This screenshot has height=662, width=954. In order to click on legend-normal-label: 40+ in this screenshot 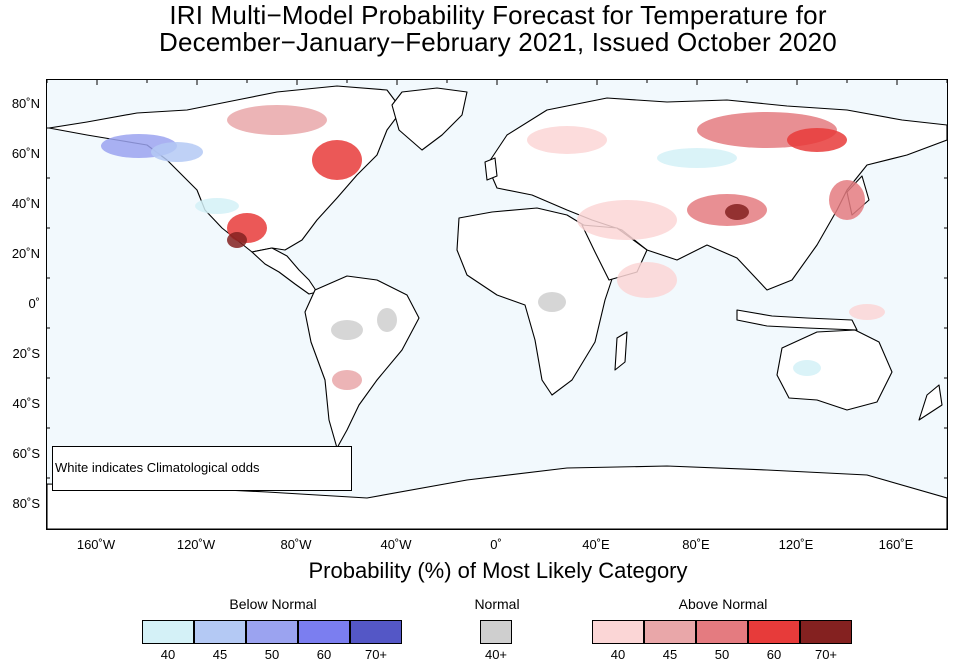, I will do `click(496, 654)`.